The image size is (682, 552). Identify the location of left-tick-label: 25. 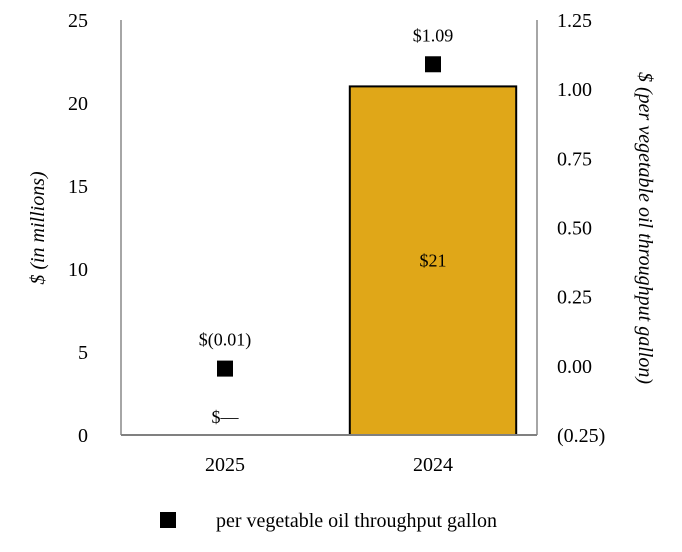
(78, 21).